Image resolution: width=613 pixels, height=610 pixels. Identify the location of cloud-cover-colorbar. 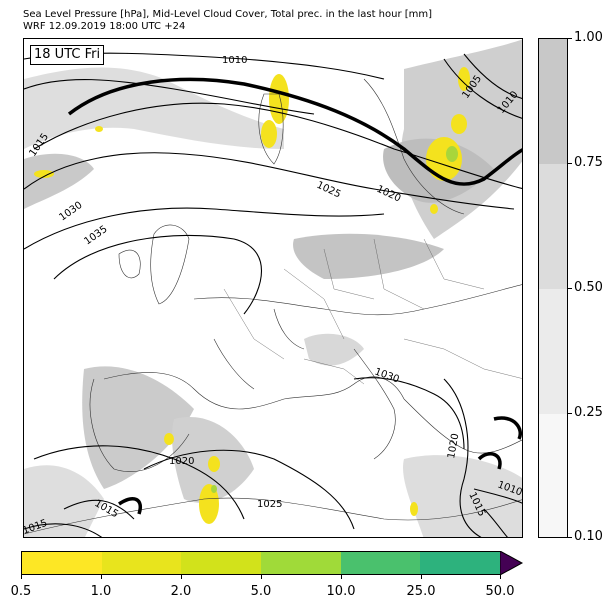
(553, 288).